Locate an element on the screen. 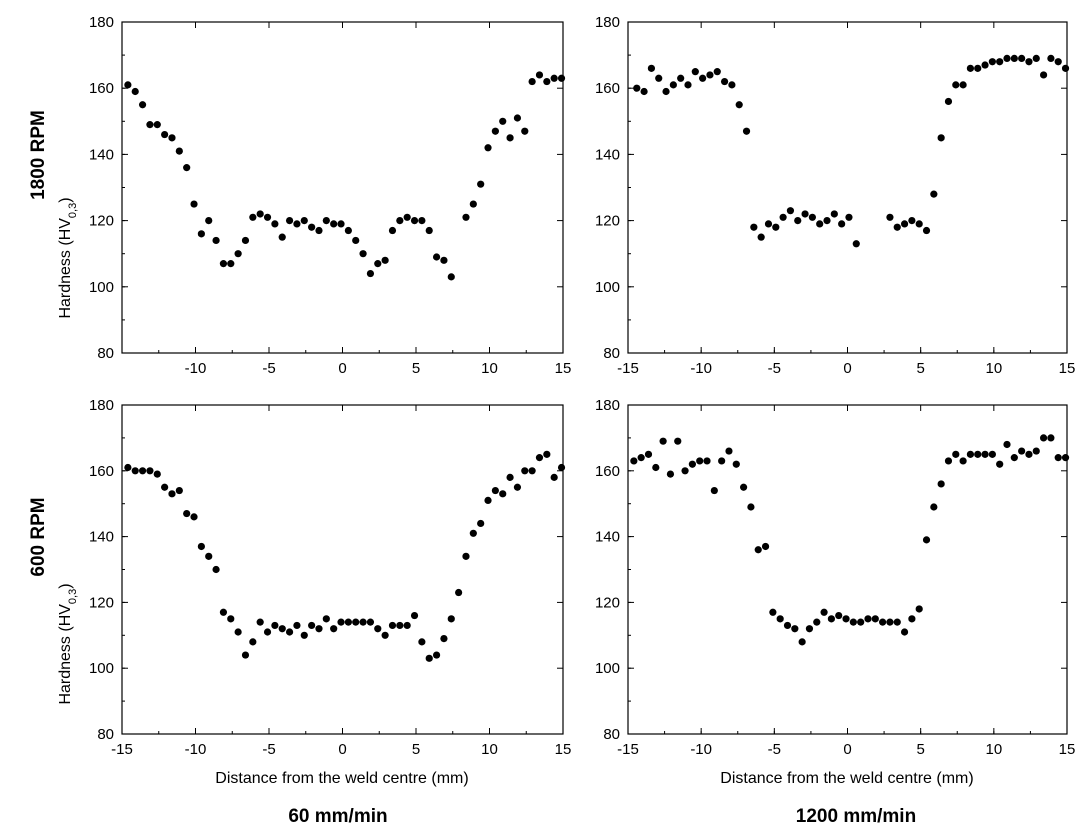 This screenshot has height=830, width=1084. ylabel-top: Hardness (HV0,3) is located at coordinates (68, 257).